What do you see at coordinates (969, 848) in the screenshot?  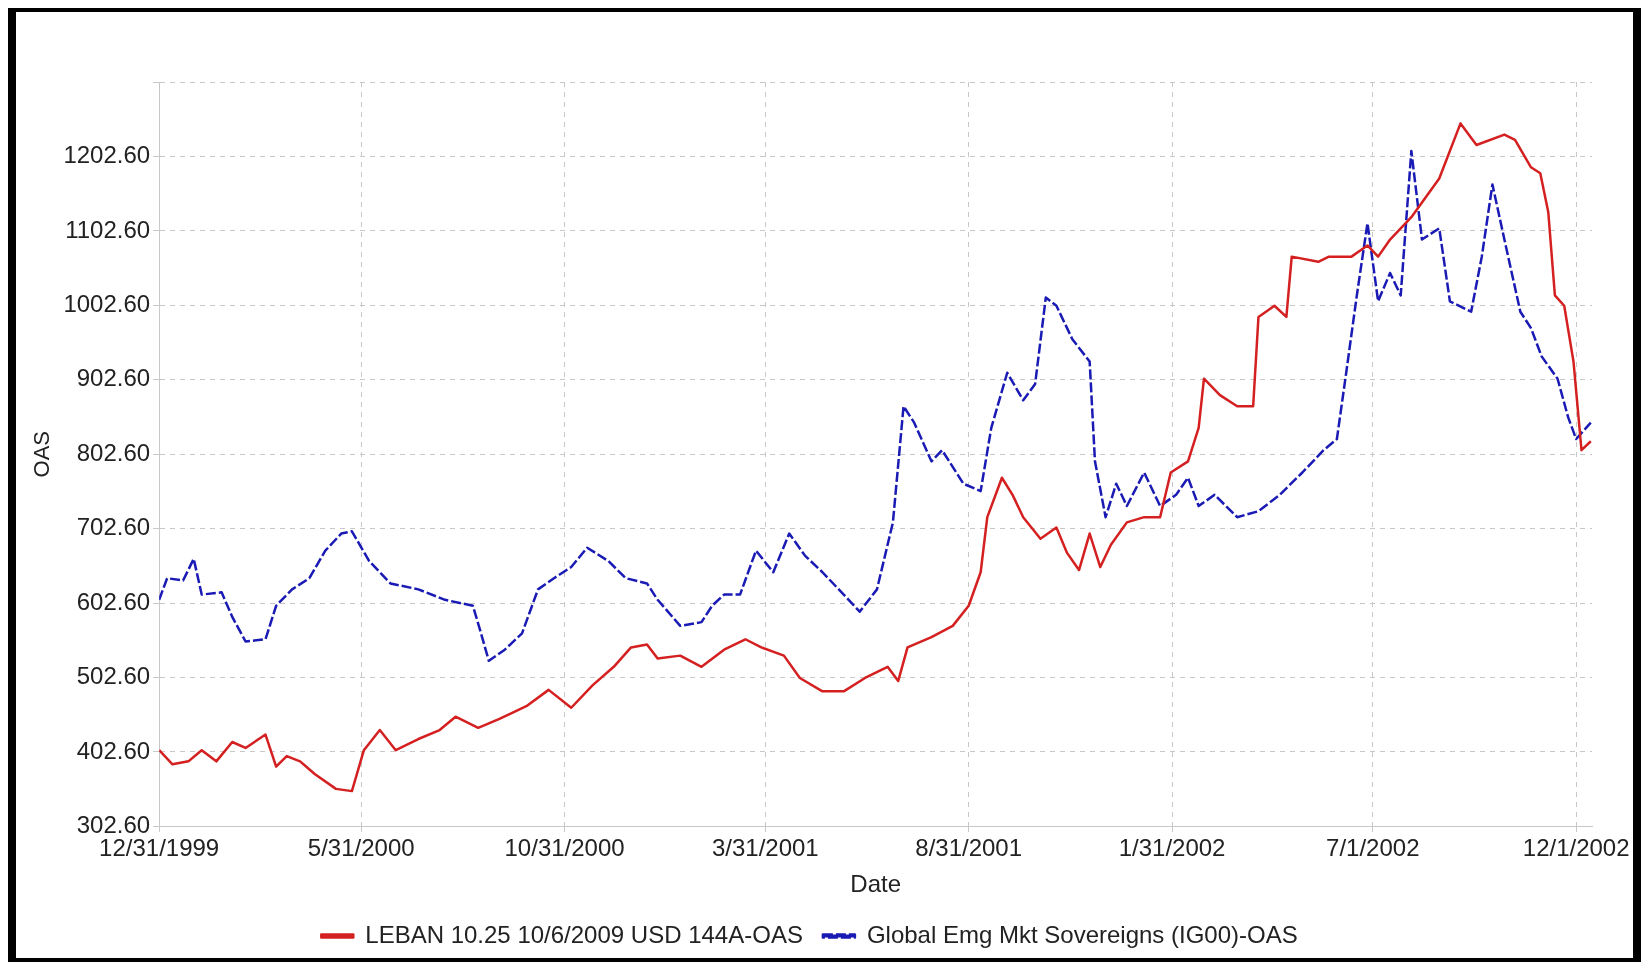 I see `x-tick-label: 8/31/2001` at bounding box center [969, 848].